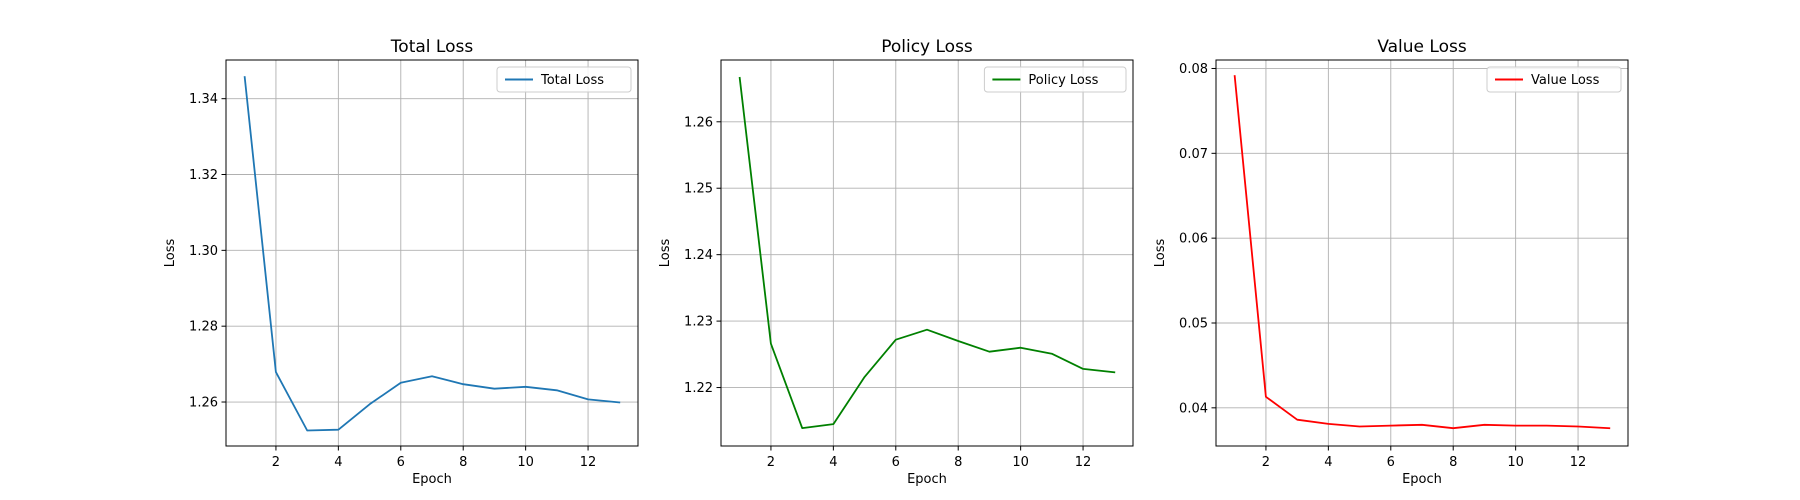 The width and height of the screenshot is (1800, 500). What do you see at coordinates (572, 80) in the screenshot?
I see `legend-label: Total Loss` at bounding box center [572, 80].